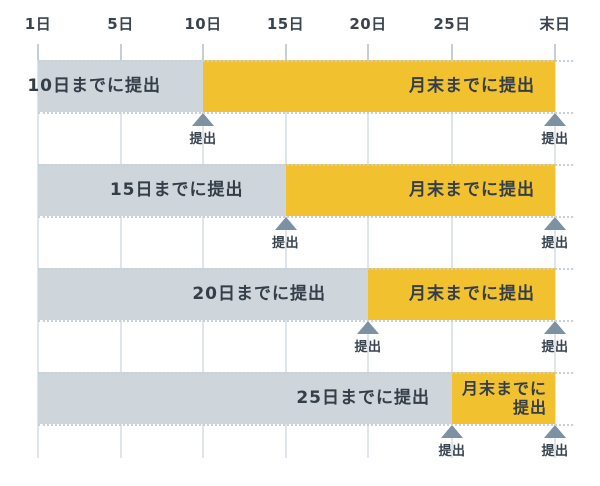 Image resolution: width=600 pixels, height=486 pixels. I want to click on deadline-bar: 25日までに提出, so click(245, 398).